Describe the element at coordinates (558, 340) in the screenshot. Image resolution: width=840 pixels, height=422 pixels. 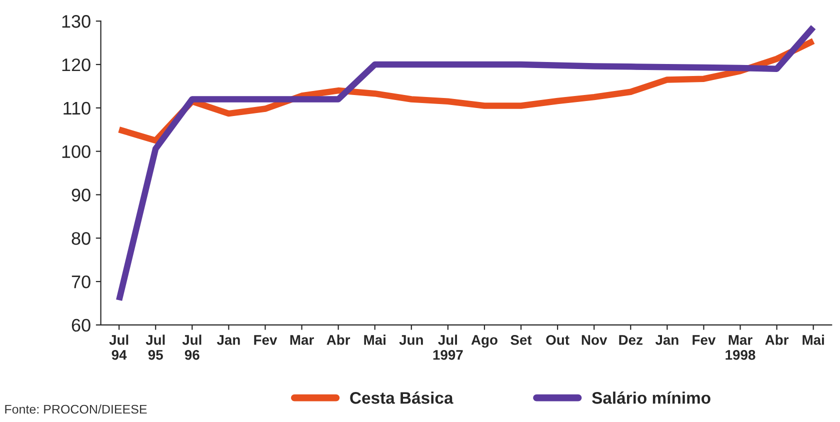
I see `x-tick-label: Out` at that location.